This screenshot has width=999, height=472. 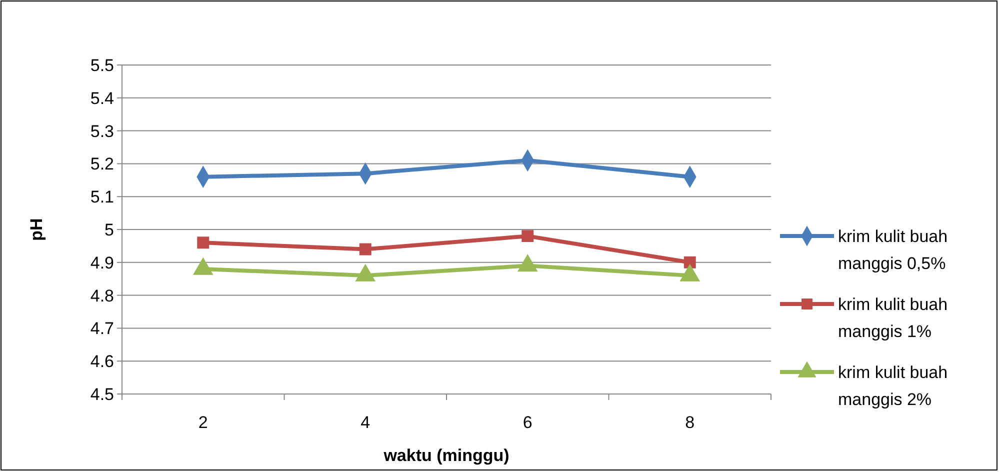 What do you see at coordinates (893, 250) in the screenshot?
I see `legend-label: krim kulit buah manggis 0,5%` at bounding box center [893, 250].